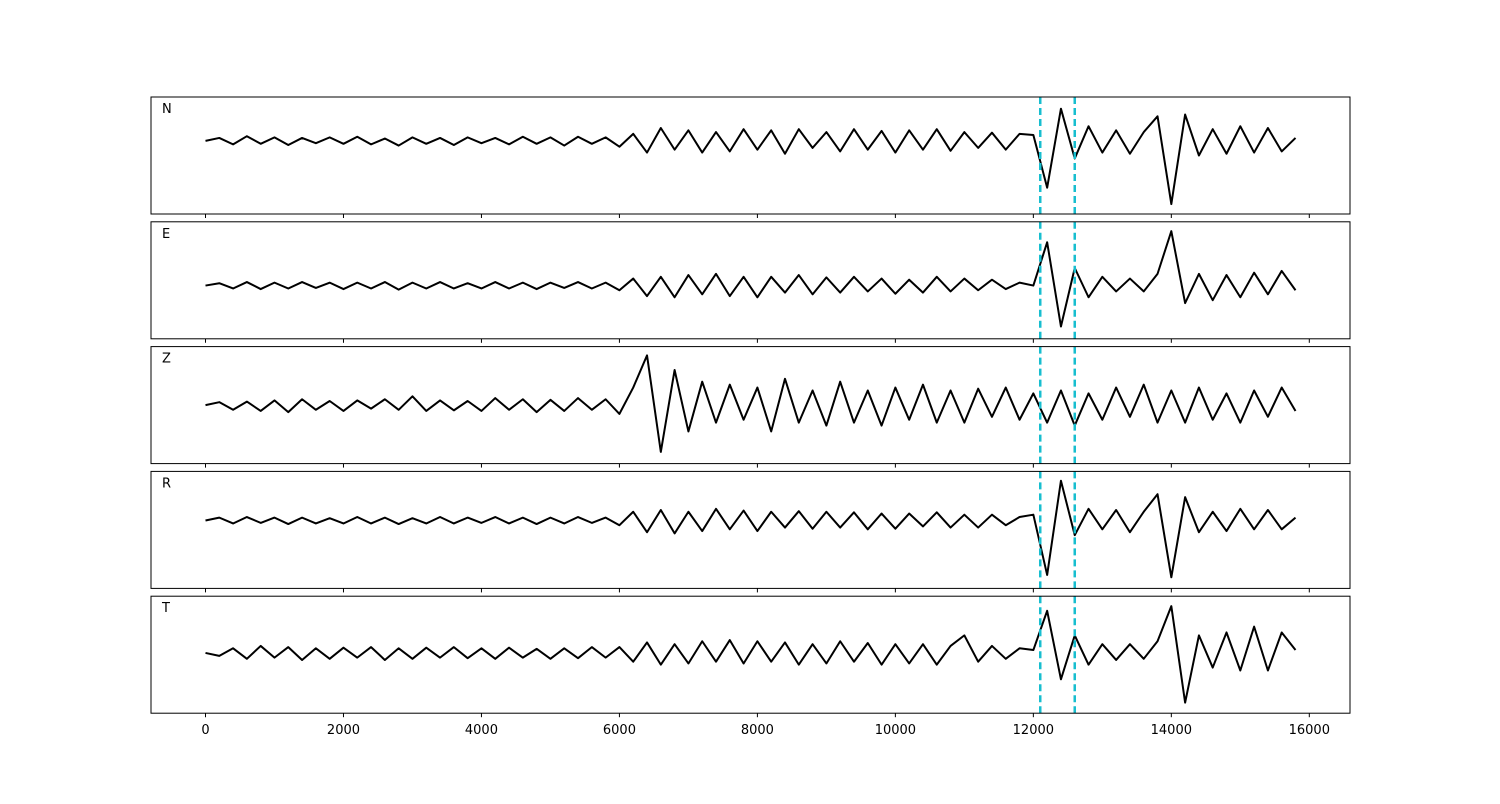  I want to click on panel-label: Z, so click(166, 359).